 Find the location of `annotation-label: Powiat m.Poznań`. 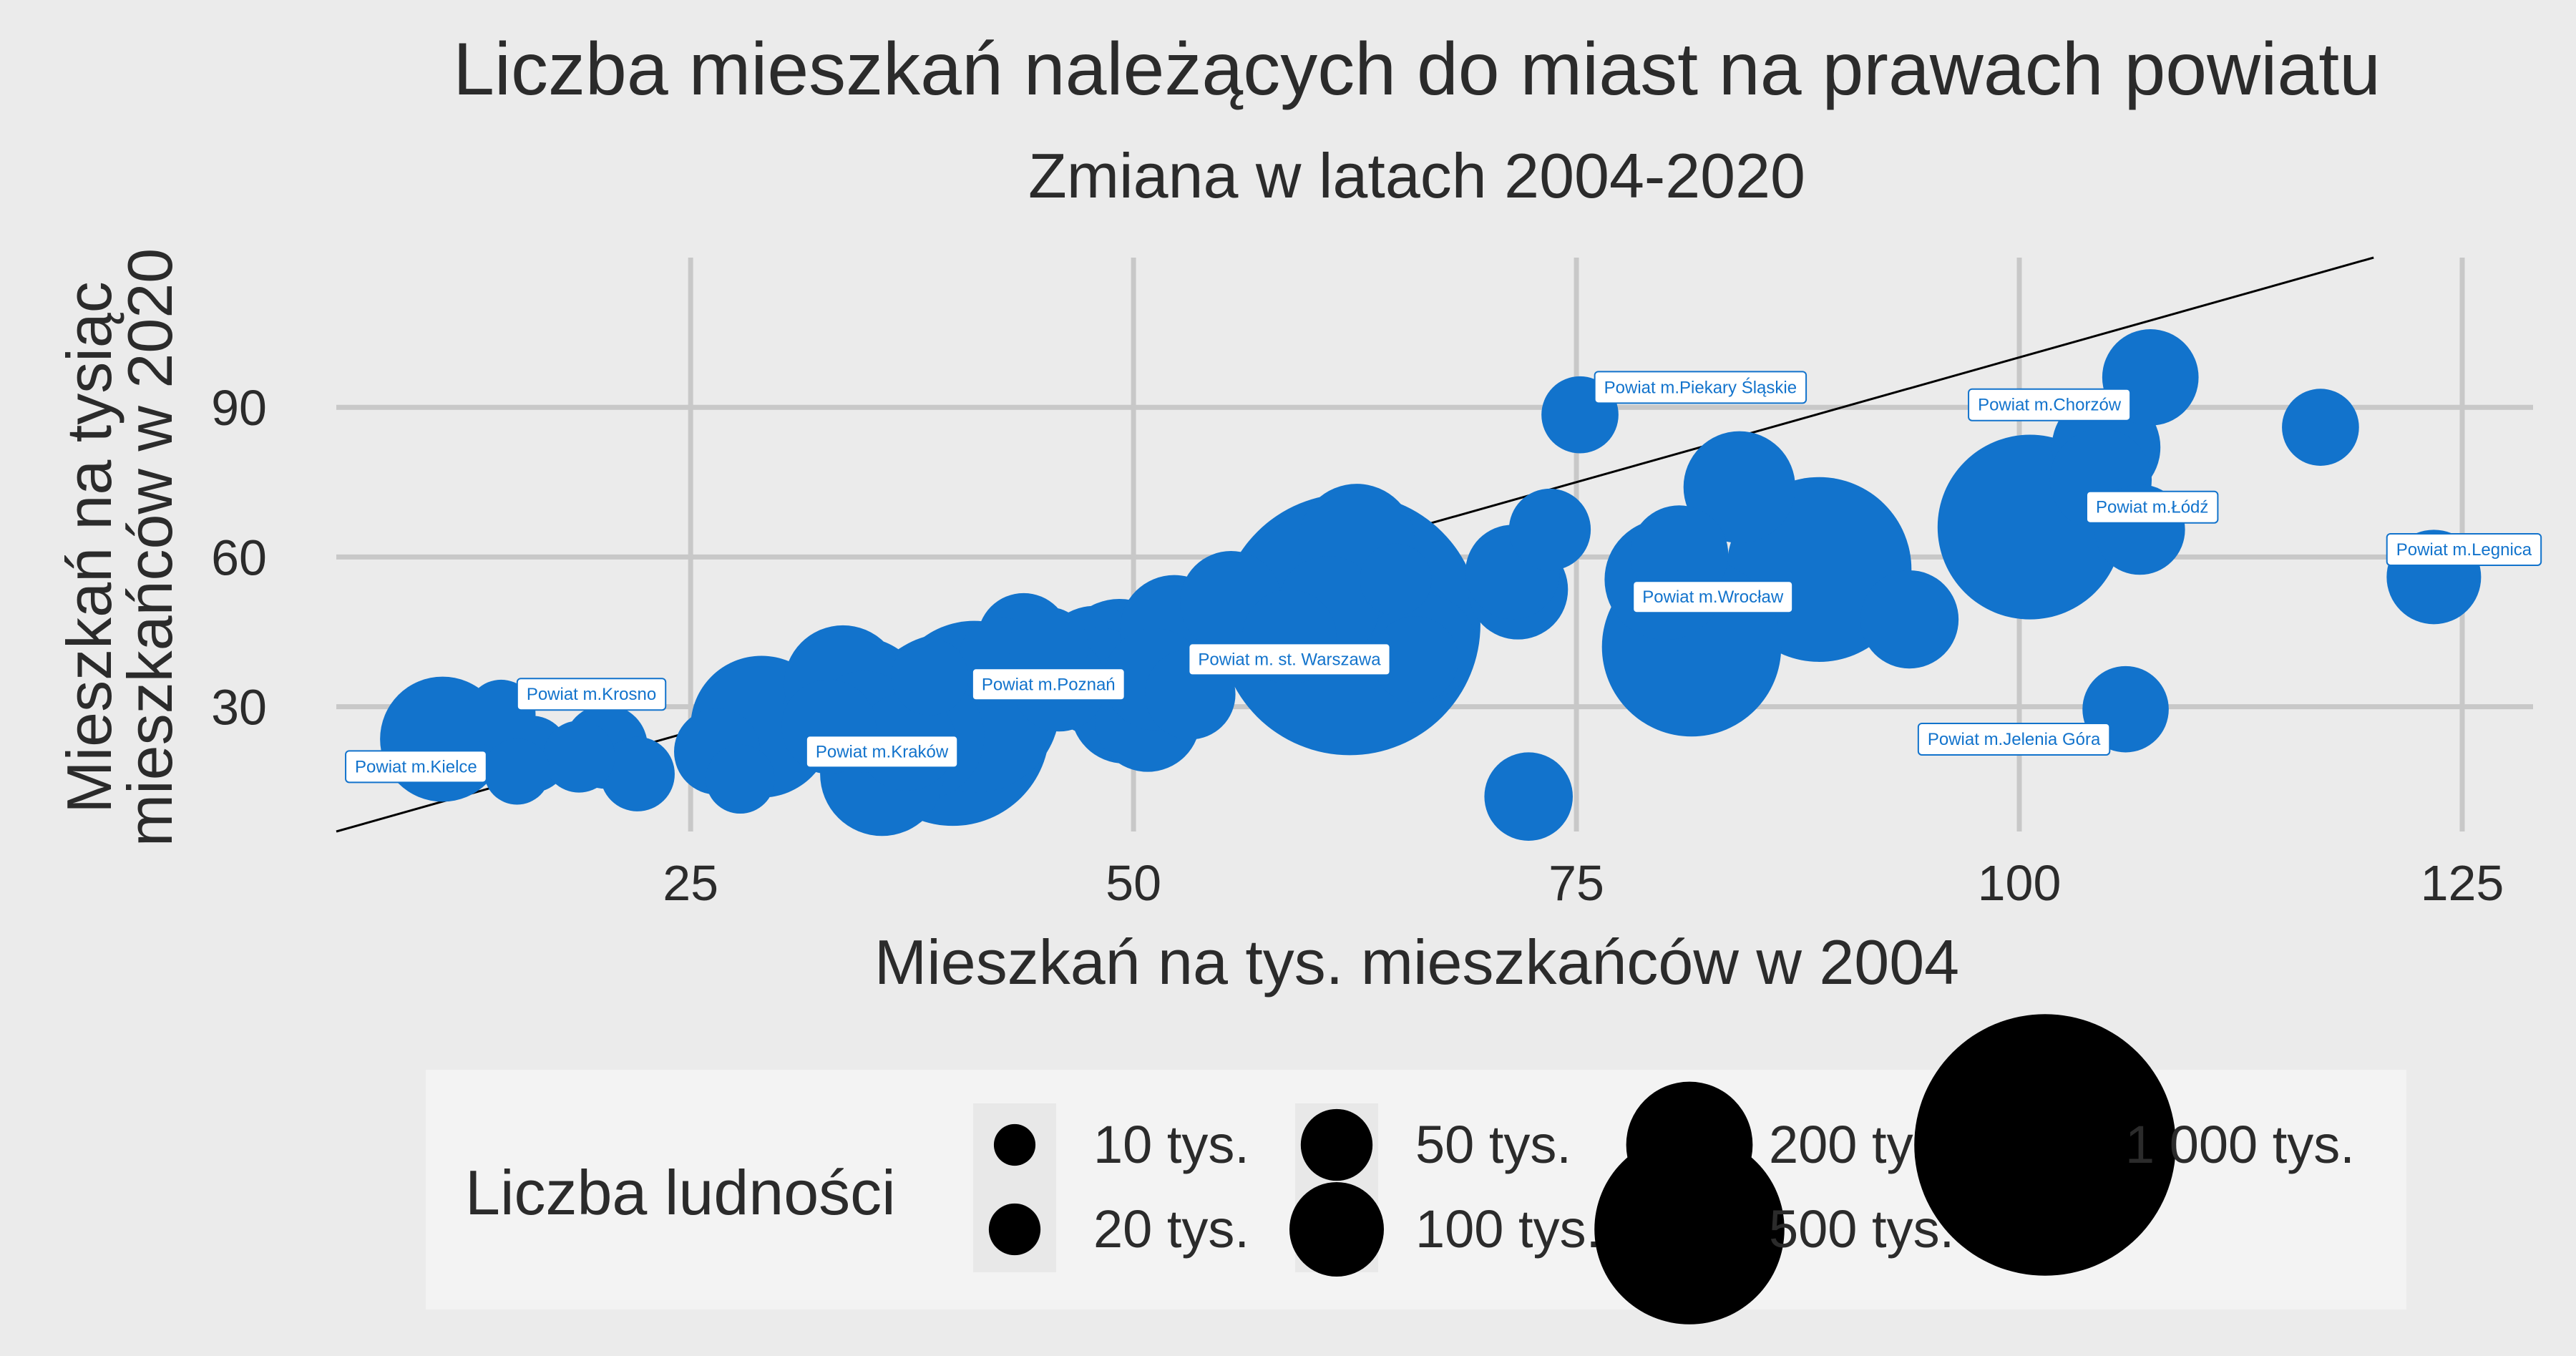

annotation-label: Powiat m.Poznań is located at coordinates (1049, 684).